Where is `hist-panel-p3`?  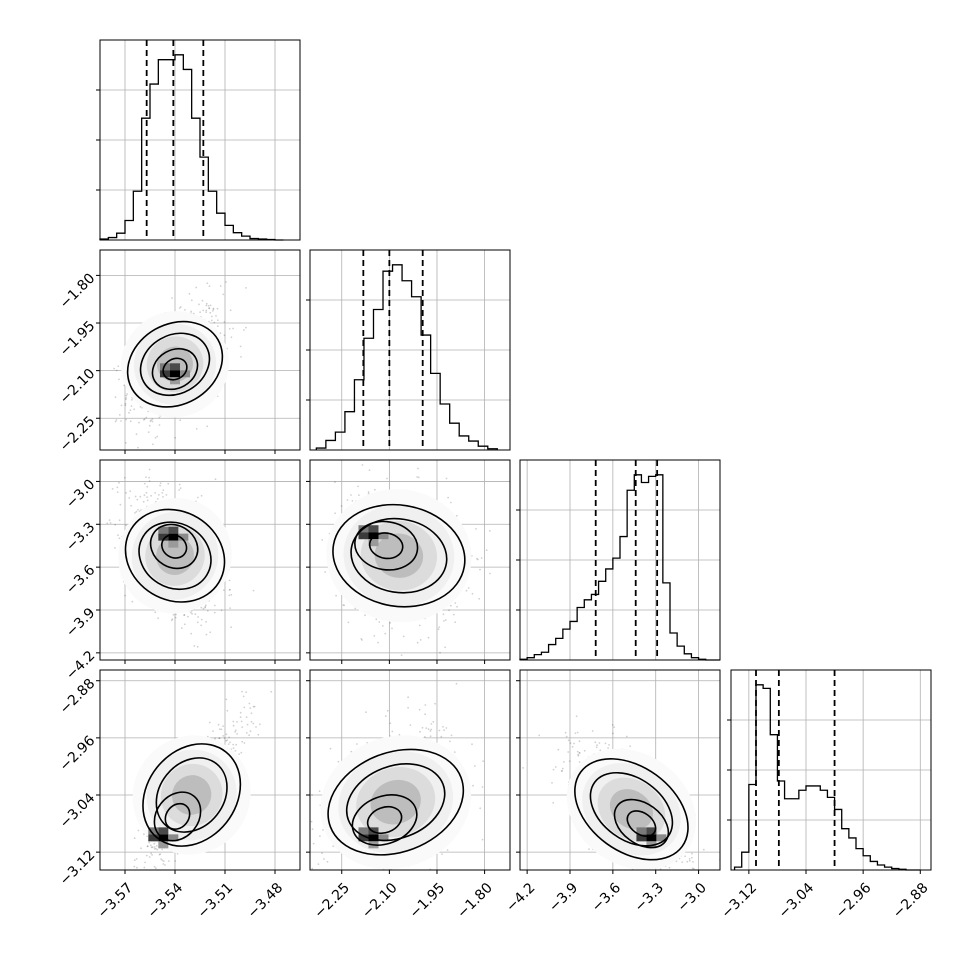 hist-panel-p3 is located at coordinates (618, 560).